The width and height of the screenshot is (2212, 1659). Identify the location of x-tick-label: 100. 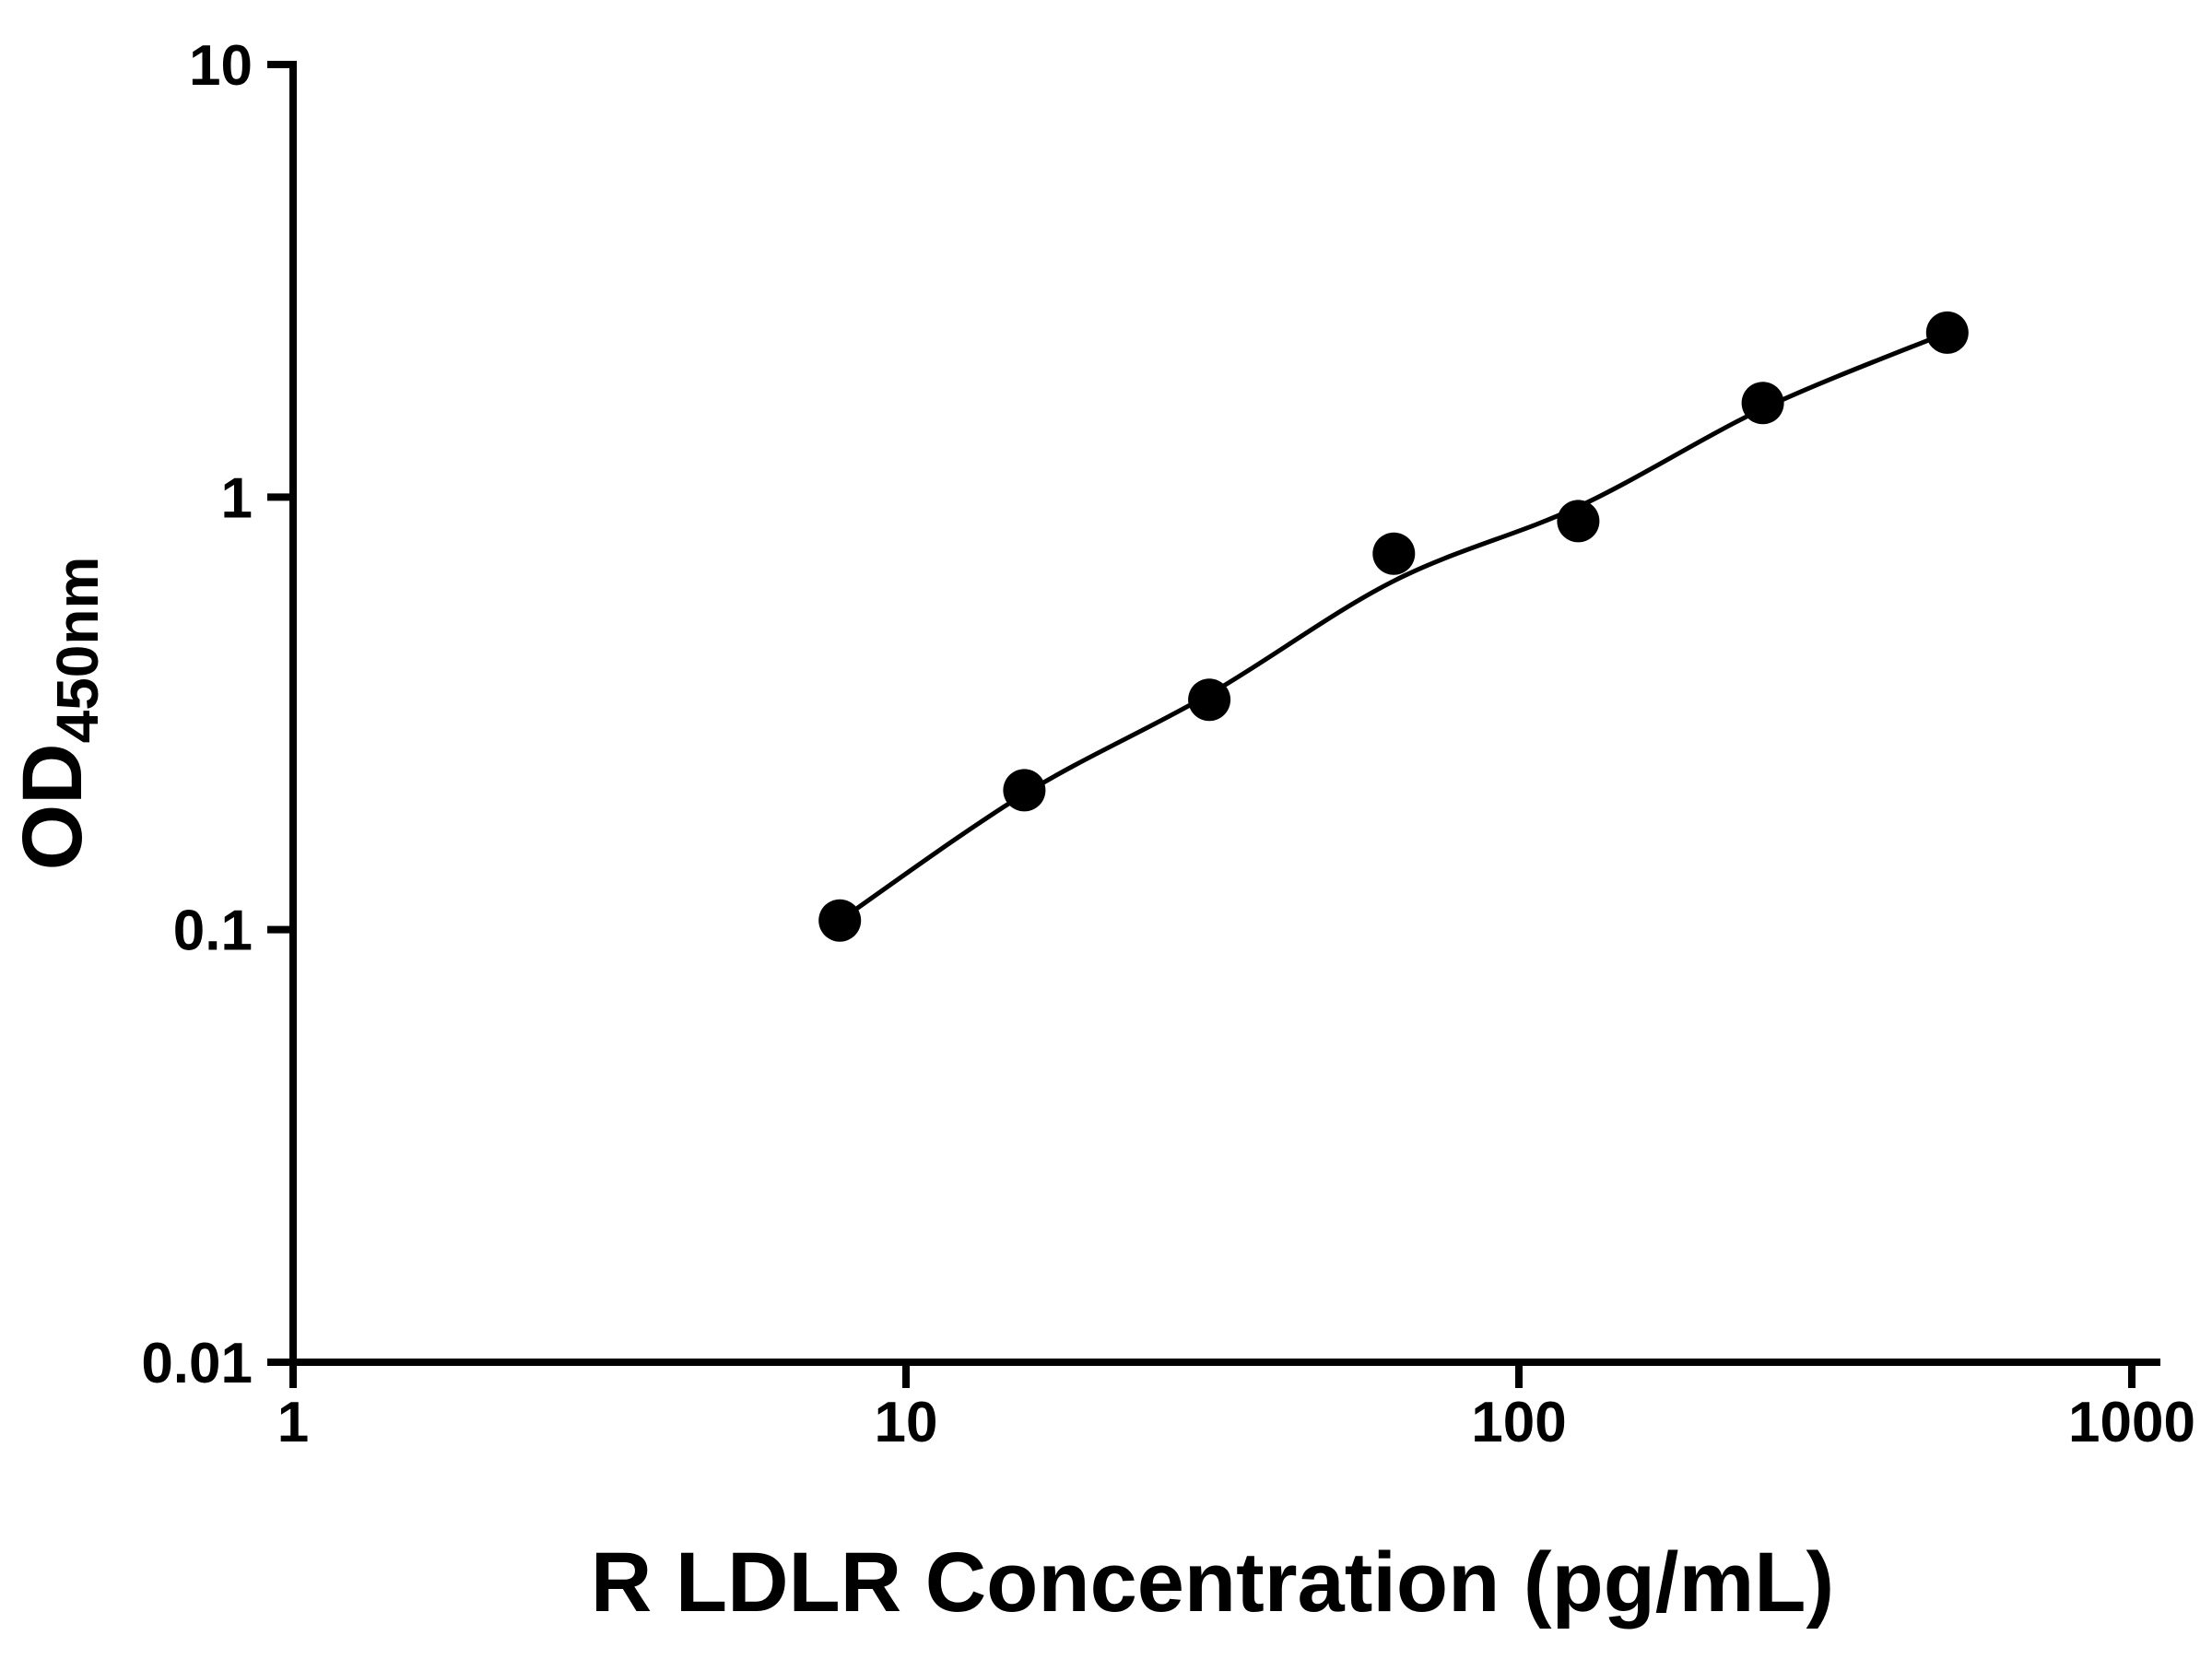
(1518, 1422).